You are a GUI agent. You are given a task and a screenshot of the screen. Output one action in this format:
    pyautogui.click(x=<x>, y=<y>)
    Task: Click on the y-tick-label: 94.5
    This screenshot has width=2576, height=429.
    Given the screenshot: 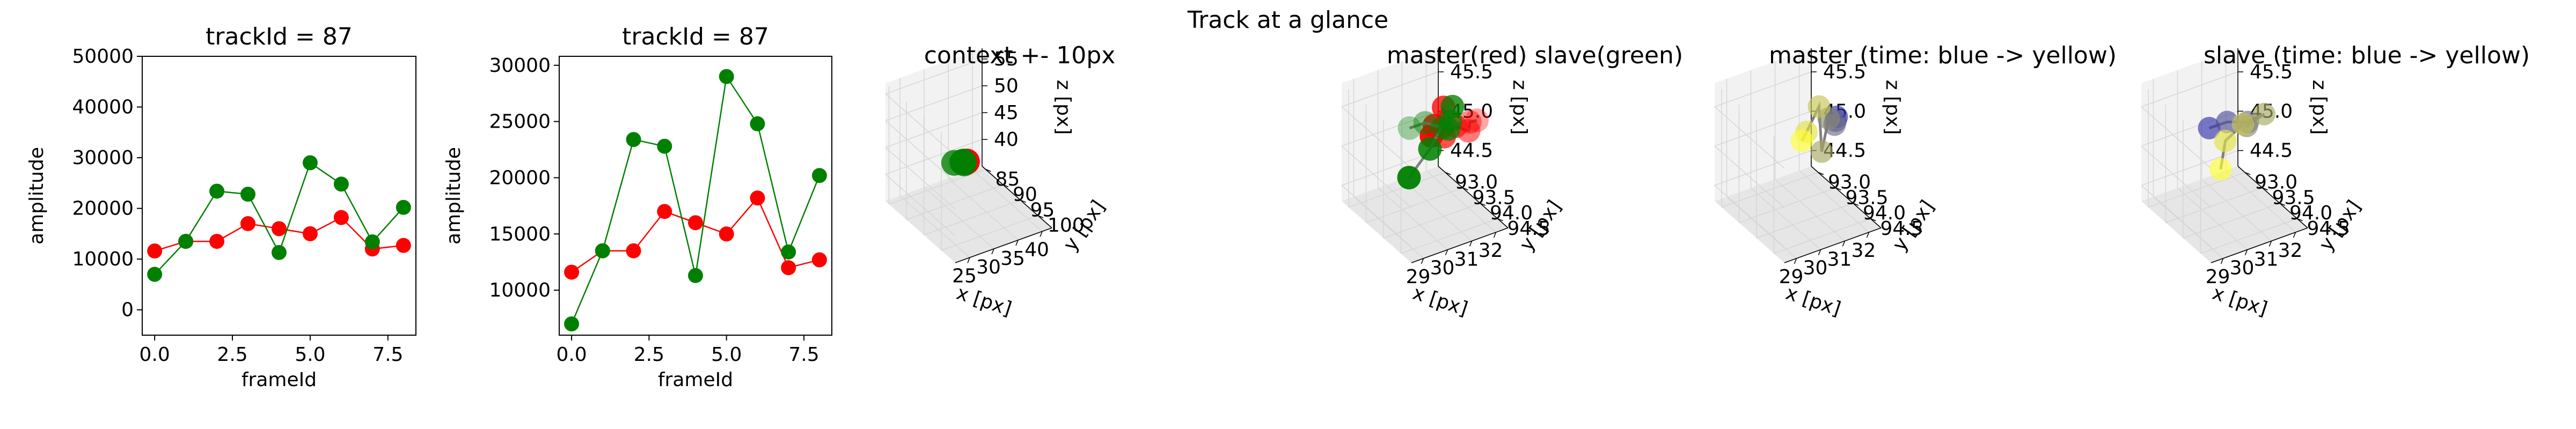 What is the action you would take?
    pyautogui.click(x=1528, y=229)
    